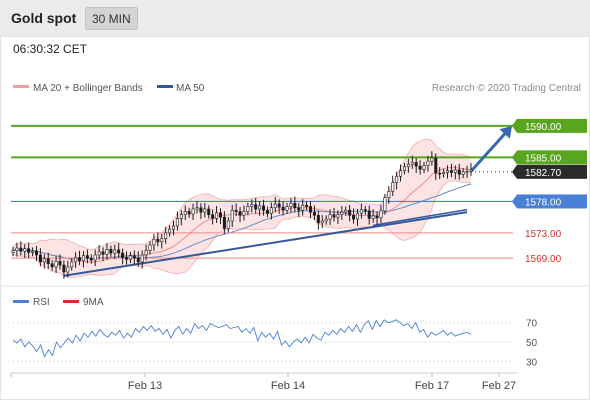 Image resolution: width=590 pixels, height=400 pixels. What do you see at coordinates (532, 324) in the screenshot?
I see `rsi-tick-70: 70` at bounding box center [532, 324].